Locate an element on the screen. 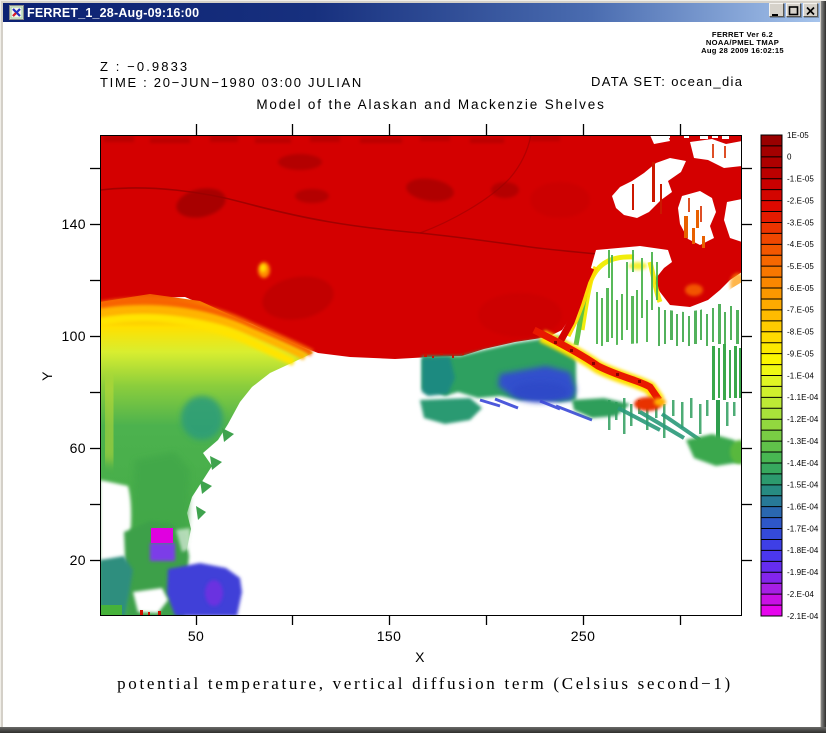 This screenshot has width=826, height=733. svg-text: -1.8E-04 is located at coordinates (803, 550).